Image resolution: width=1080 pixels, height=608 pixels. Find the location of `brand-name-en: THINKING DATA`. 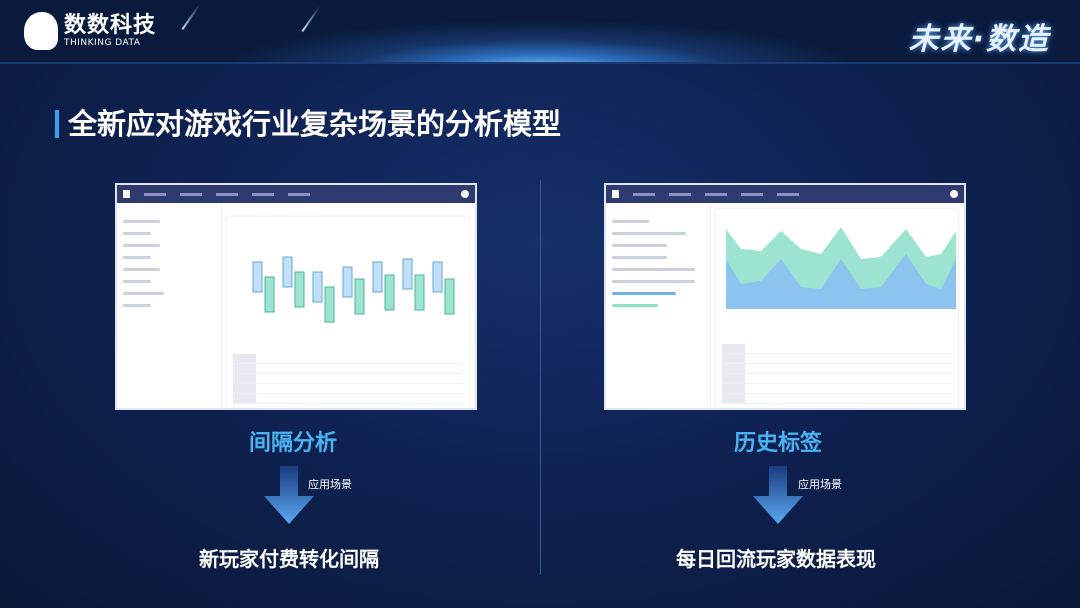

brand-name-en: THINKING DATA is located at coordinates (102, 43).